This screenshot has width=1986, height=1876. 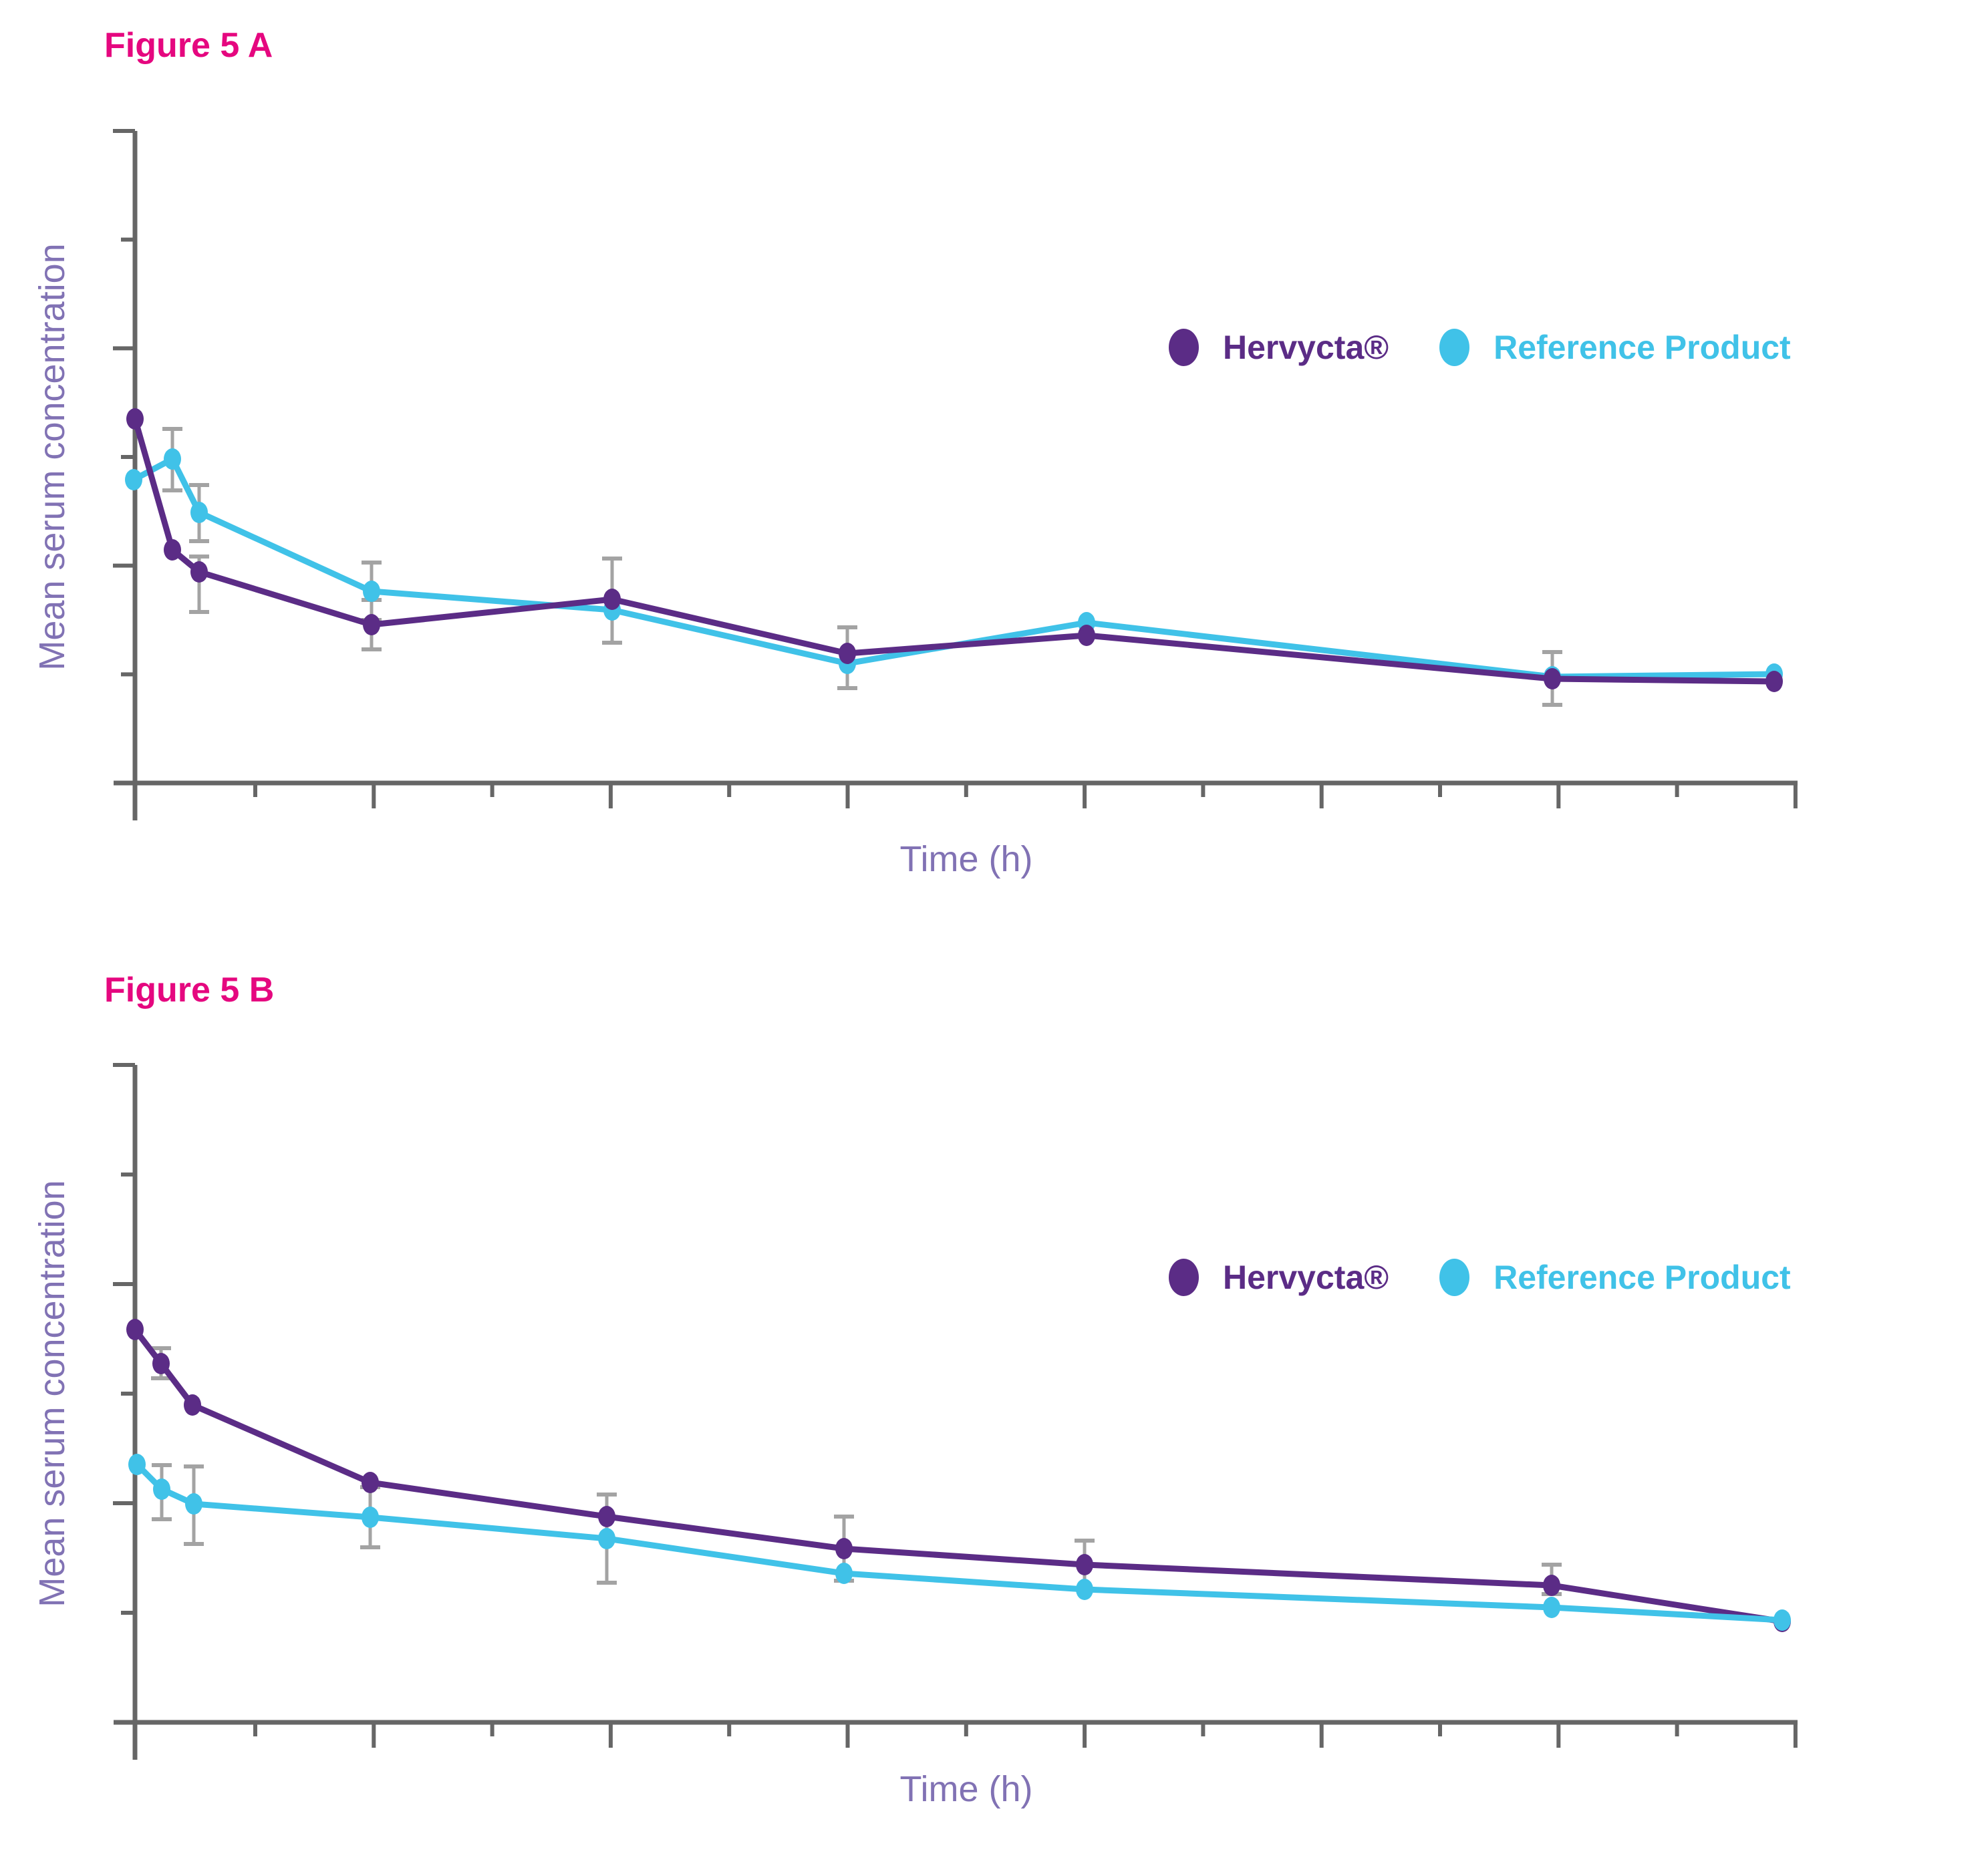 I want to click on figure-a-title: Figure 5 A, so click(x=188, y=45).